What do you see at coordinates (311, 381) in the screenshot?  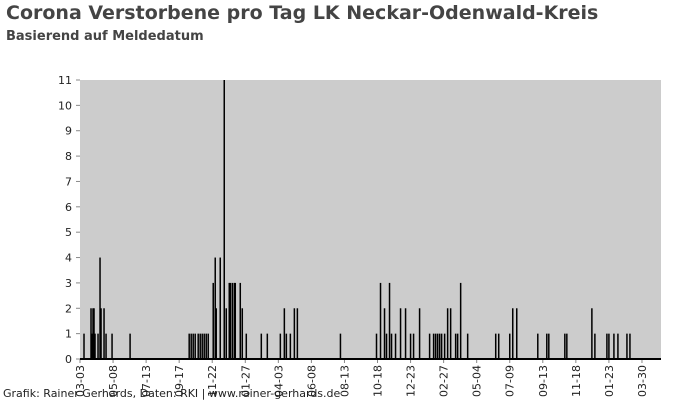 I see `x-tick-label: 06-08` at bounding box center [311, 381].